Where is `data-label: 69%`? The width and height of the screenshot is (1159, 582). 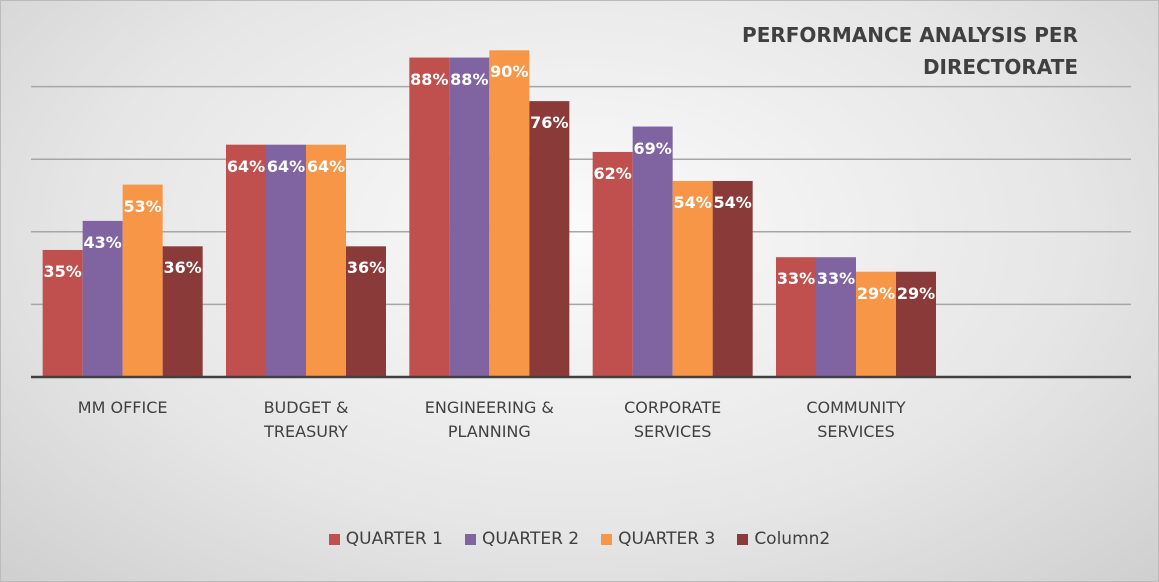 data-label: 69% is located at coordinates (652, 148).